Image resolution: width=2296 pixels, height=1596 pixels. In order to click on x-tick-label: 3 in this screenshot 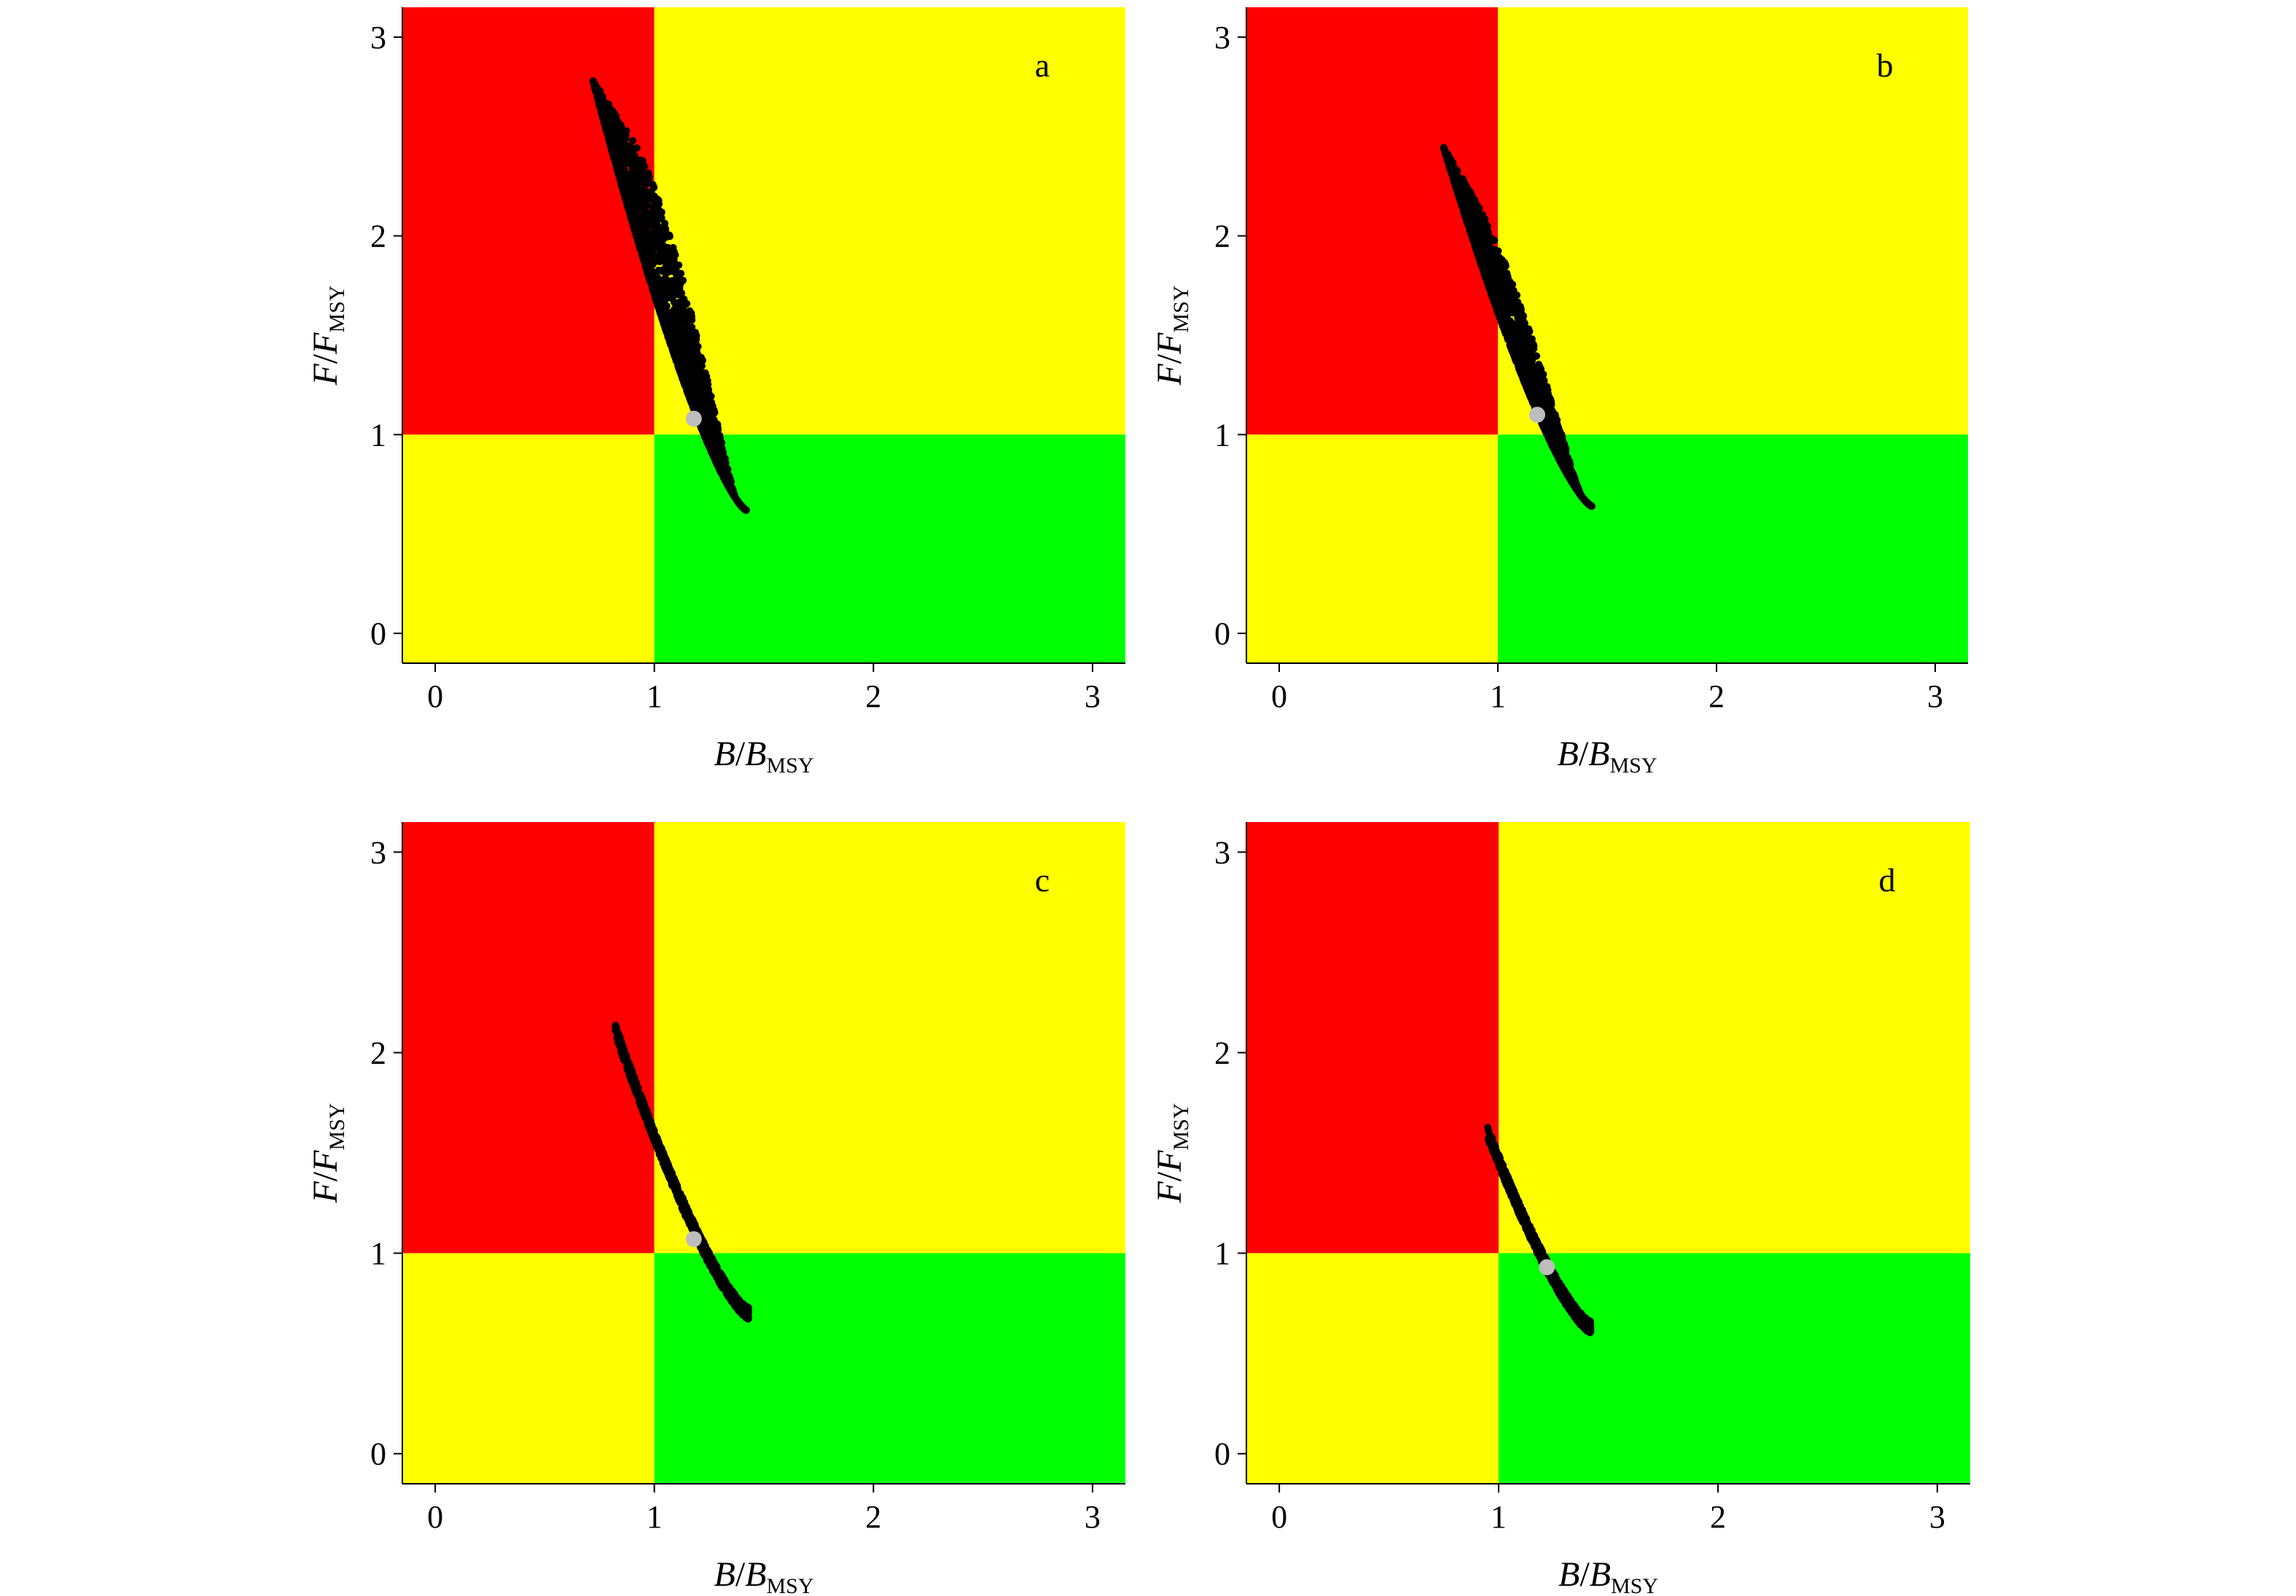, I will do `click(1093, 696)`.